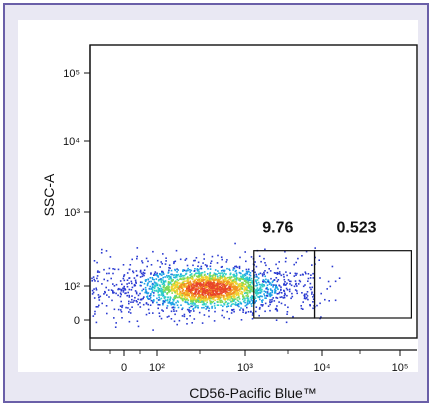 The image size is (436, 407). Describe the element at coordinates (71, 74) in the screenshot. I see `y-tick-label: 10⁵` at that location.